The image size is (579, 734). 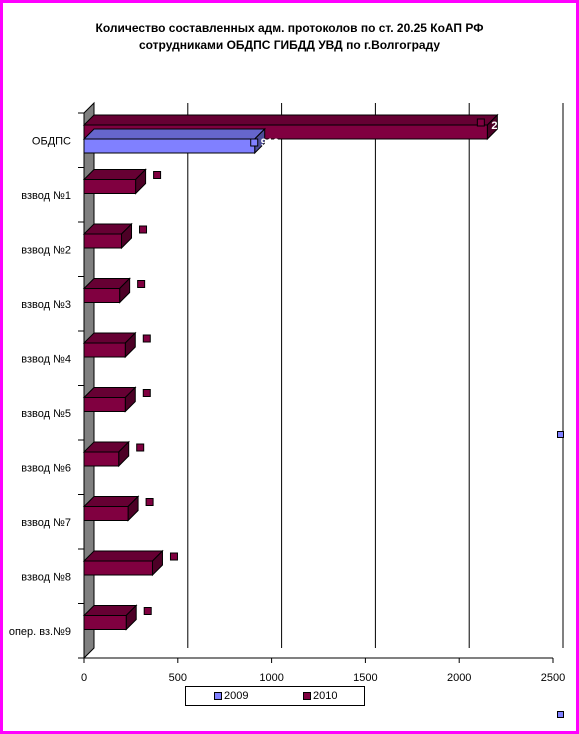 I want to click on x-tick-label-2000: 2000, so click(x=459, y=678).